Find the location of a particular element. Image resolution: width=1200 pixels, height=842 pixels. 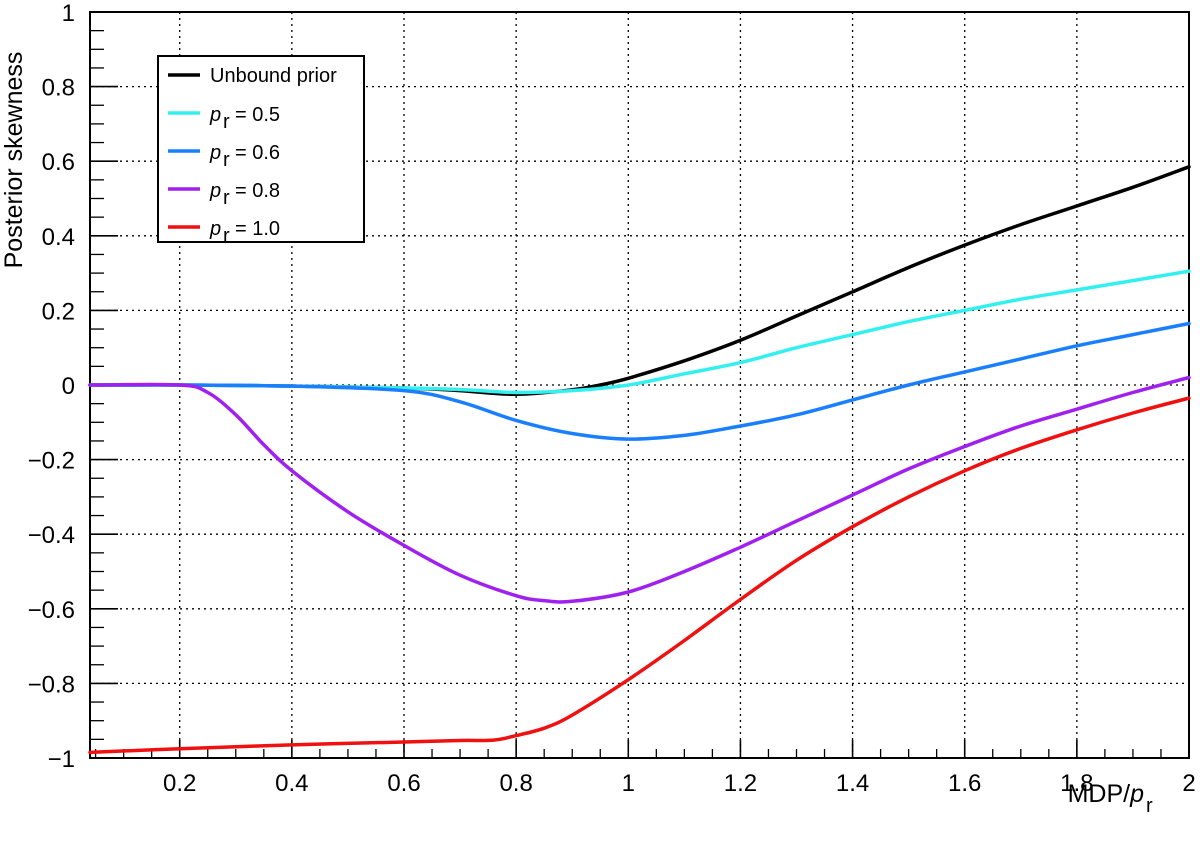

legend-label-pr10-value: = 1.0 is located at coordinates (257, 229).